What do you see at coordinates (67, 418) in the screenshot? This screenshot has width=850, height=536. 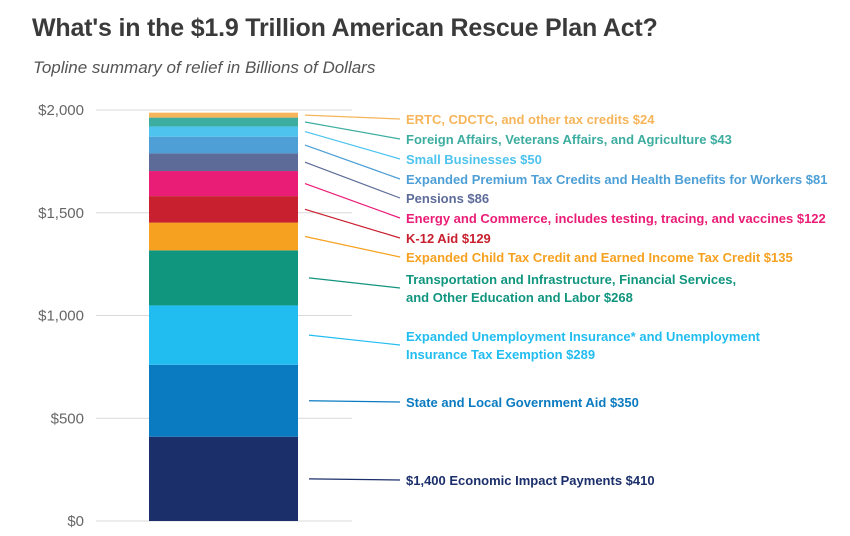 I see `y-tick-label: $500` at bounding box center [67, 418].